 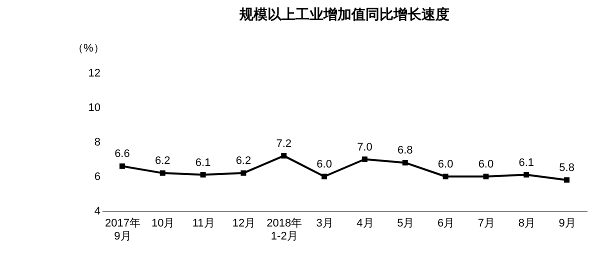 What do you see at coordinates (527, 224) in the screenshot?
I see `x-tick-label: 8月` at bounding box center [527, 224].